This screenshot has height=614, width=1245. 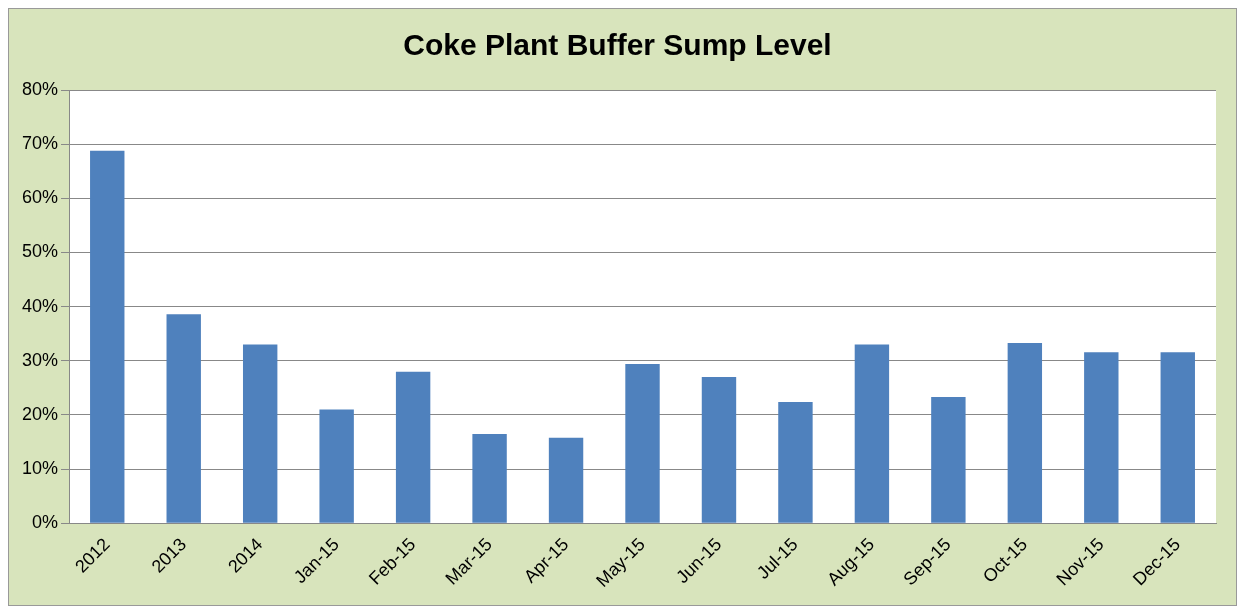 I want to click on y-tick-label: 60%, so click(x=40, y=197).